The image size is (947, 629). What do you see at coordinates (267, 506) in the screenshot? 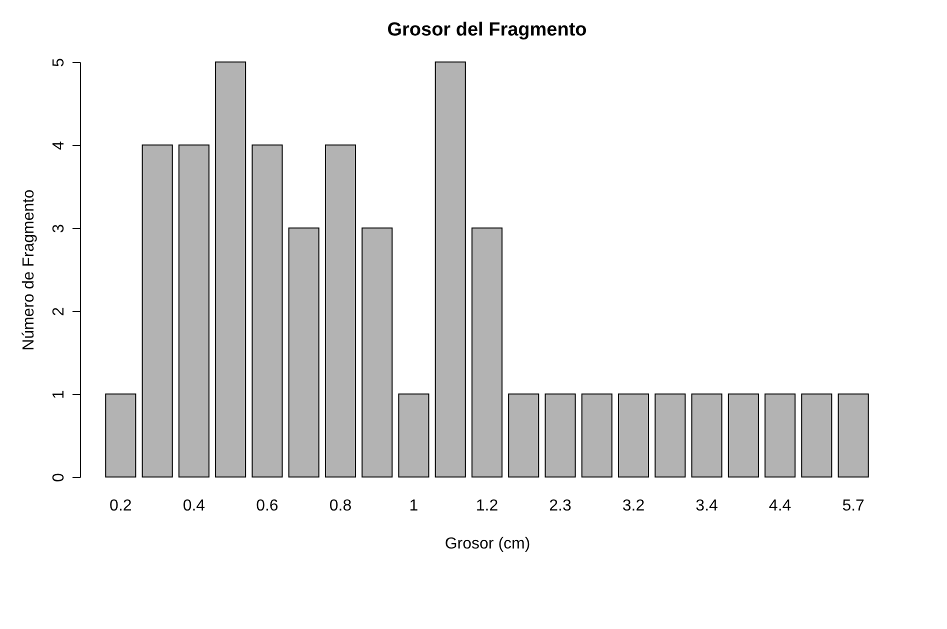
I see `x-tick-label: 0.6` at bounding box center [267, 506].